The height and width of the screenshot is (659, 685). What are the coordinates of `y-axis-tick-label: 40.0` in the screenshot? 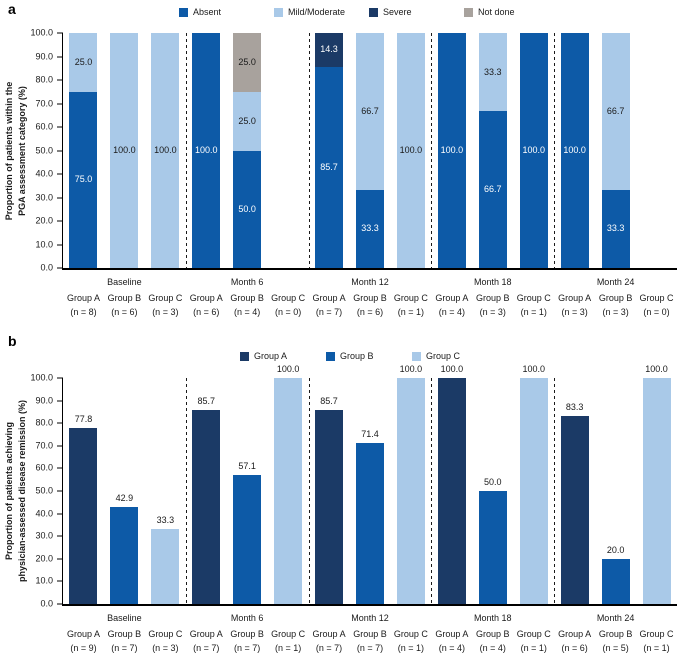 It's located at (44, 173).